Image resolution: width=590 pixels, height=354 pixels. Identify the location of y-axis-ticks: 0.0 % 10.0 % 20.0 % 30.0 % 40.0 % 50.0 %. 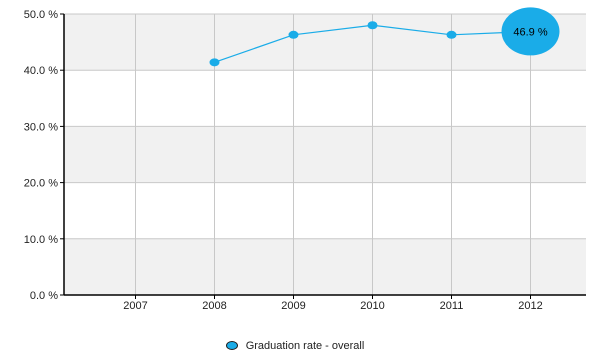
(44, 155).